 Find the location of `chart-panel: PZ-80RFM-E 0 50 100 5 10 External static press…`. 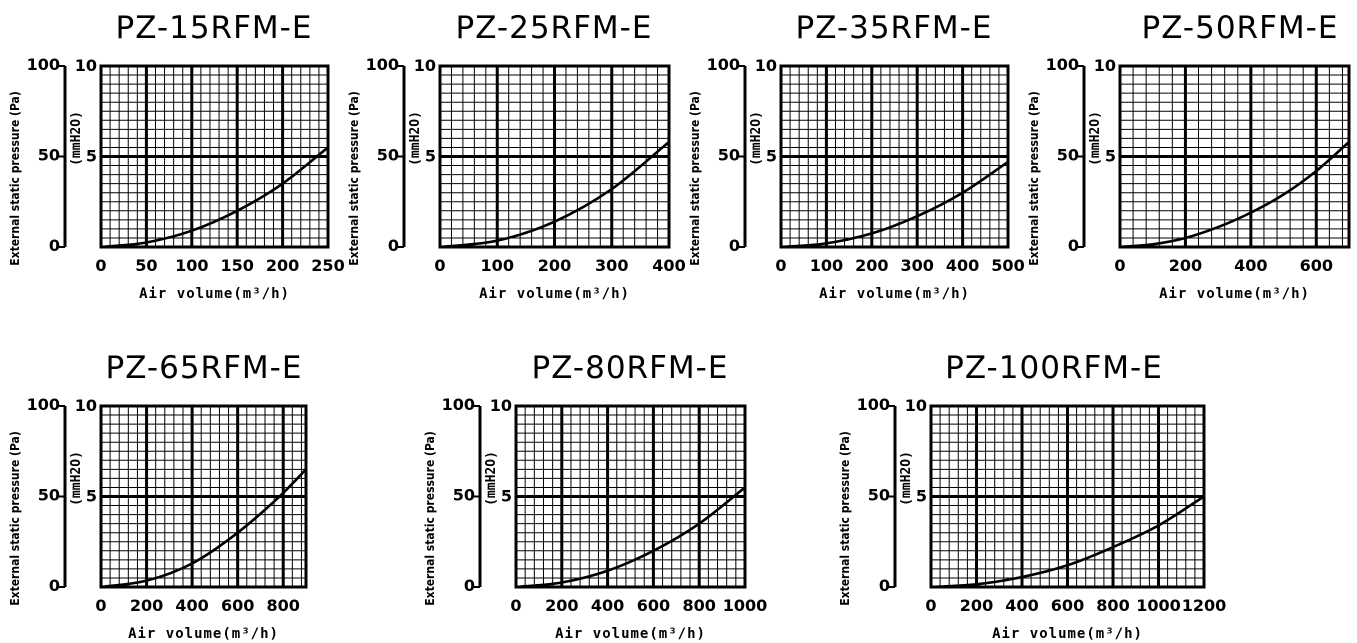

chart-panel: PZ-80RFM-E 0 50 100 5 10 External static press… is located at coordinates (595, 496).